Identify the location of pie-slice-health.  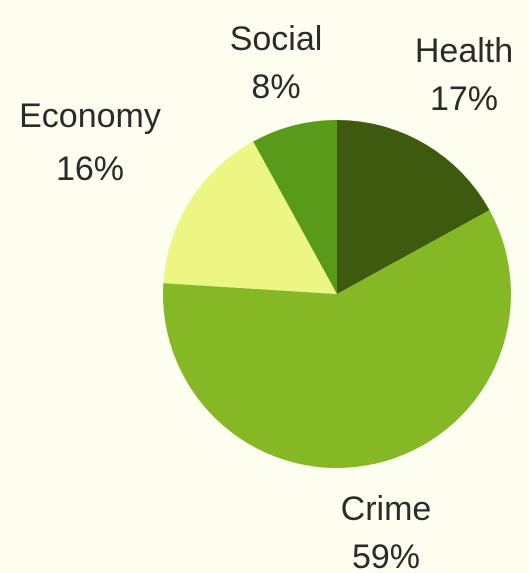
(413, 207).